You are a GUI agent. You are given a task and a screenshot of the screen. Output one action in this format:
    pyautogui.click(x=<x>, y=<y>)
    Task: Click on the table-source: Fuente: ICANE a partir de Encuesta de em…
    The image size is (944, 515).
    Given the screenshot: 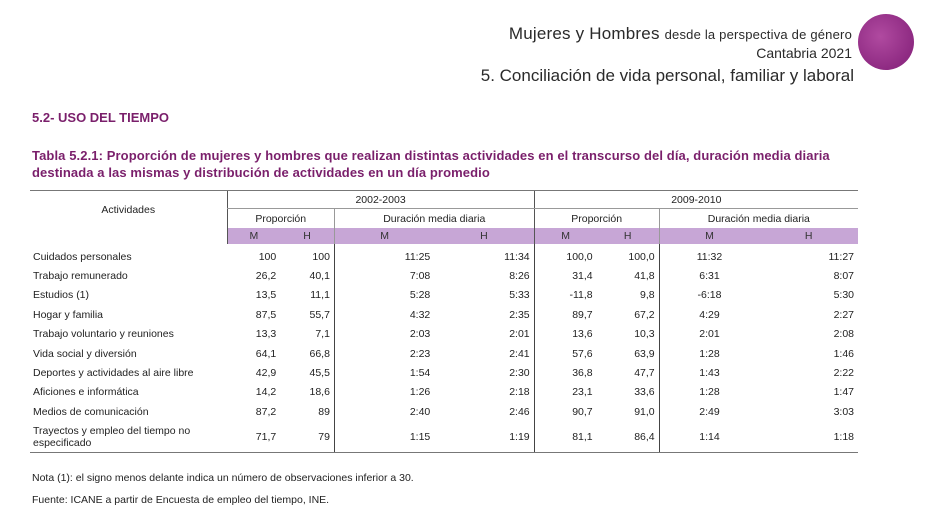 What is the action you would take?
    pyautogui.click(x=181, y=500)
    